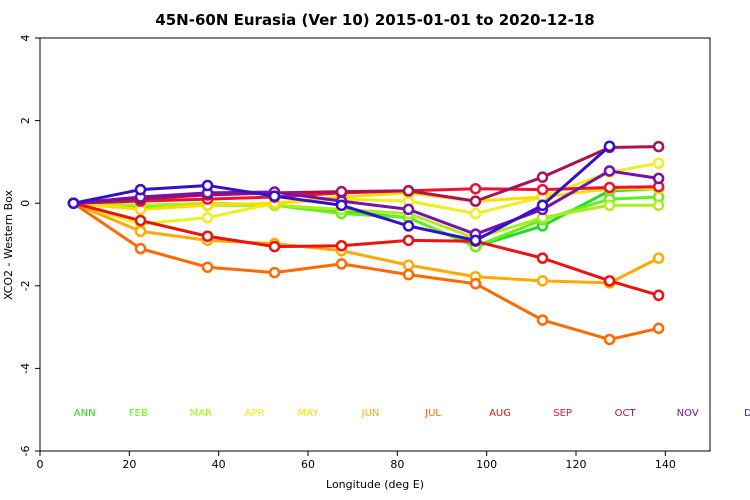  Describe the element at coordinates (486, 464) in the screenshot. I see `x-tick-label: 100` at that location.